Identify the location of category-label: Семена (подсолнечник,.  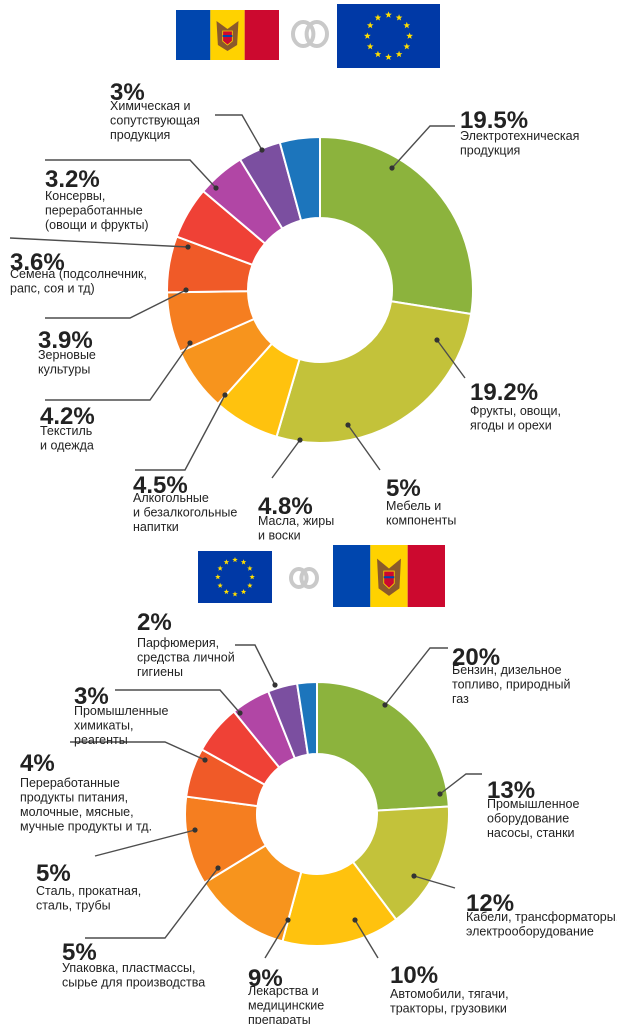
(78, 274).